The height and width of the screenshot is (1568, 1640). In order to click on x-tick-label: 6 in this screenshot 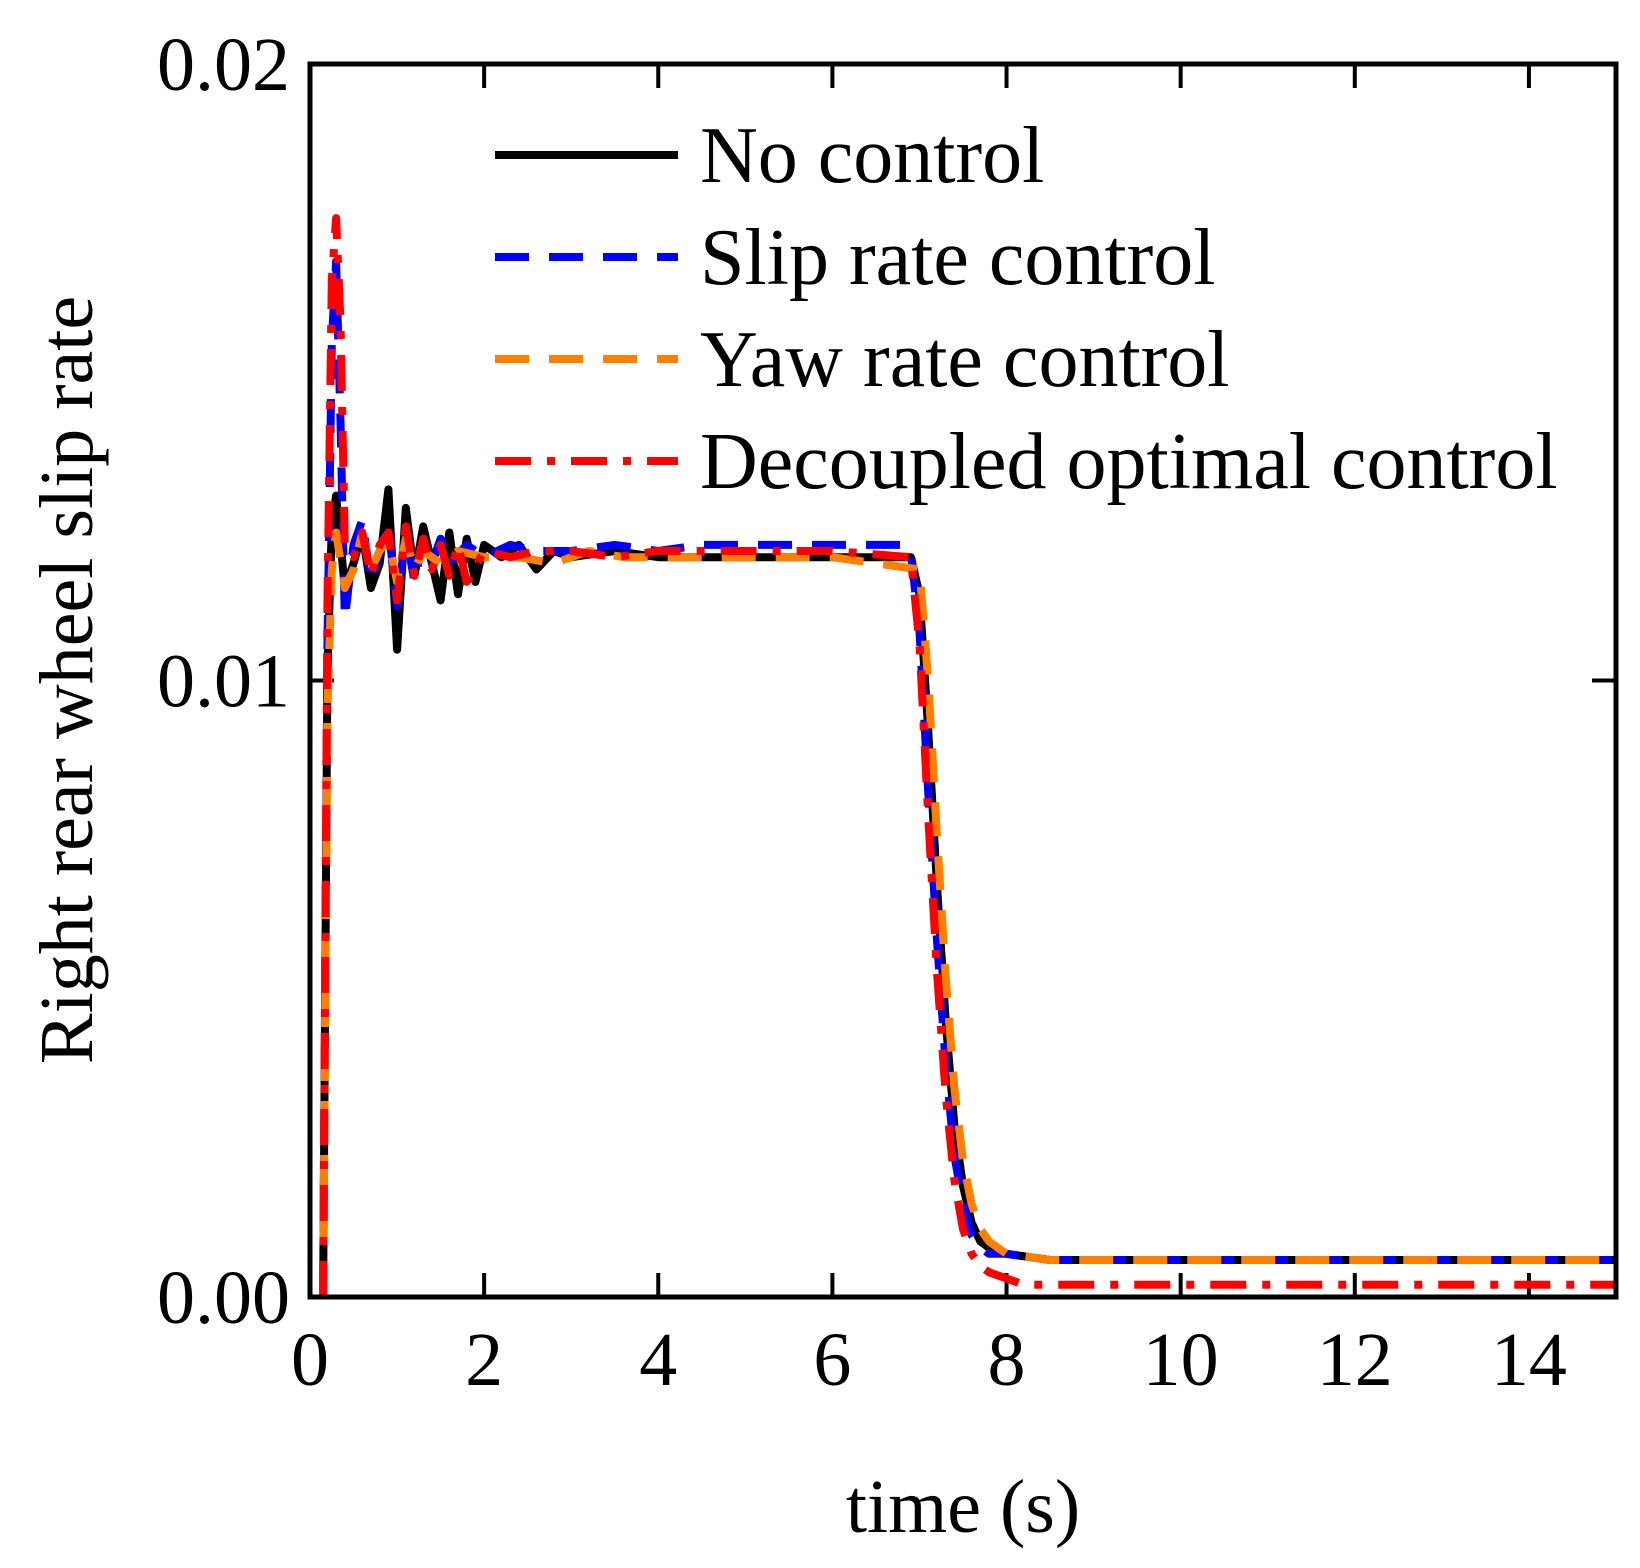, I will do `click(832, 1360)`.